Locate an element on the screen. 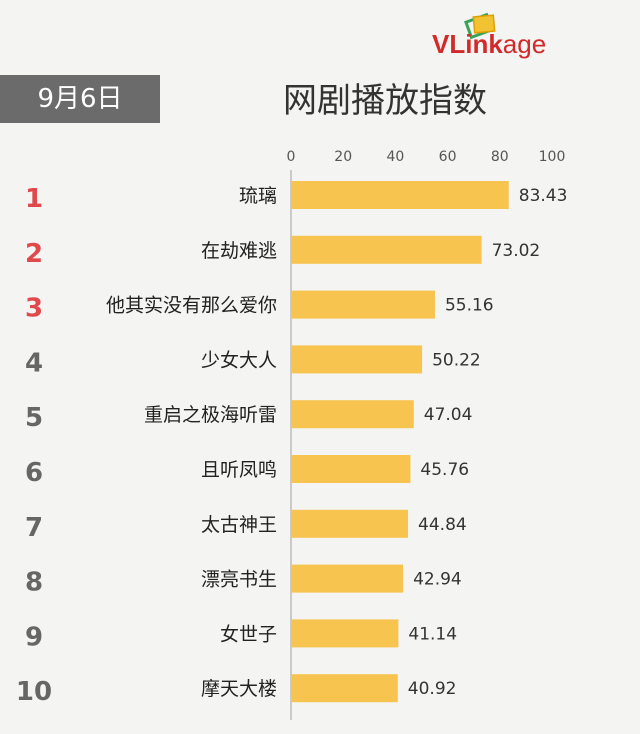 The image size is (640, 734). rank-number: 7 is located at coordinates (34, 528).